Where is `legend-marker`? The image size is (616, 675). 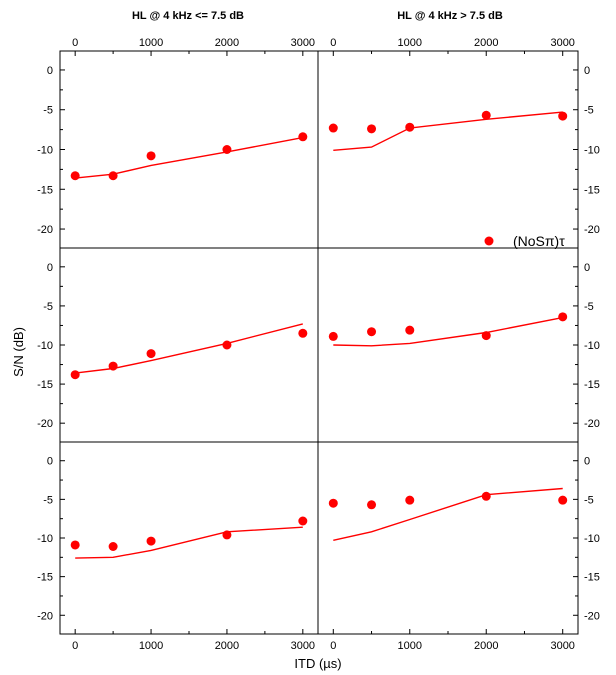
legend-marker is located at coordinates (489, 241).